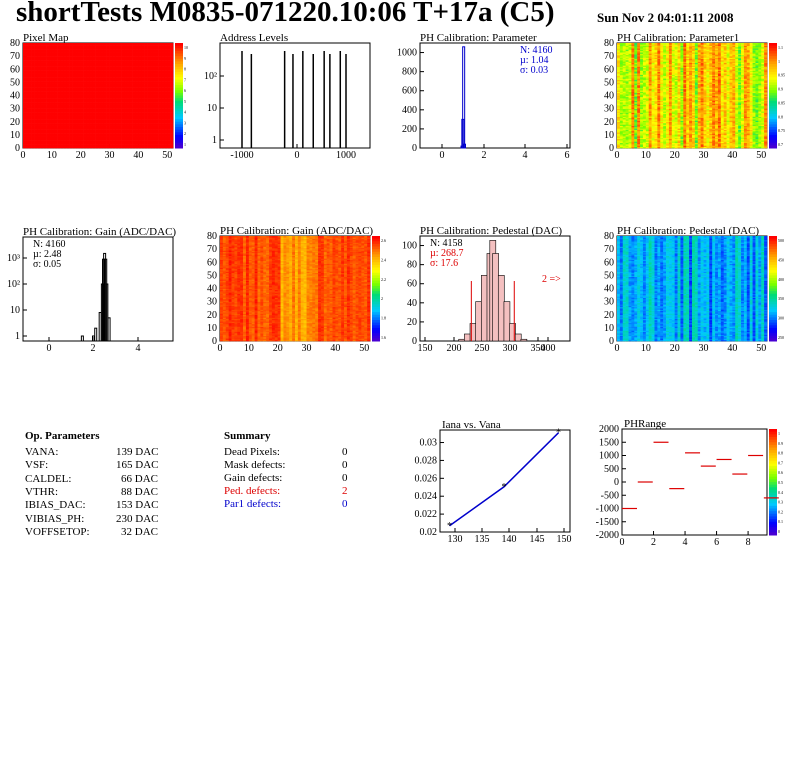 The height and width of the screenshot is (772, 796). What do you see at coordinates (409, 72) in the screenshot?
I see `ytick-label-ph-param: 800` at bounding box center [409, 72].